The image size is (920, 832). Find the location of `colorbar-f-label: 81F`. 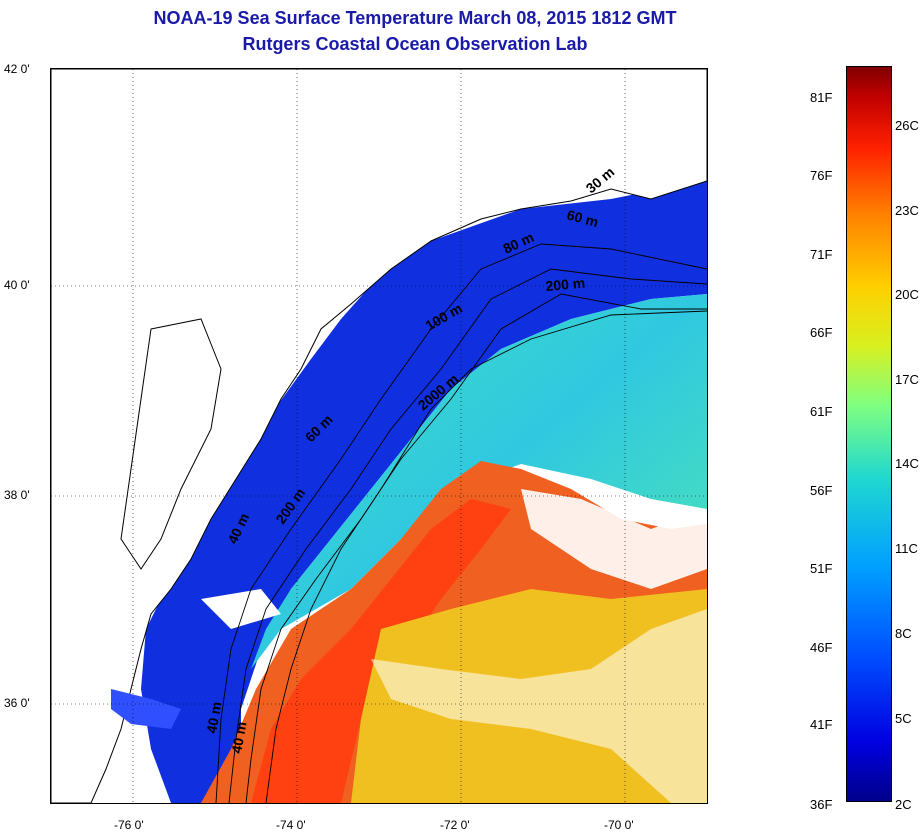

colorbar-f-label: 81F is located at coordinates (821, 97).